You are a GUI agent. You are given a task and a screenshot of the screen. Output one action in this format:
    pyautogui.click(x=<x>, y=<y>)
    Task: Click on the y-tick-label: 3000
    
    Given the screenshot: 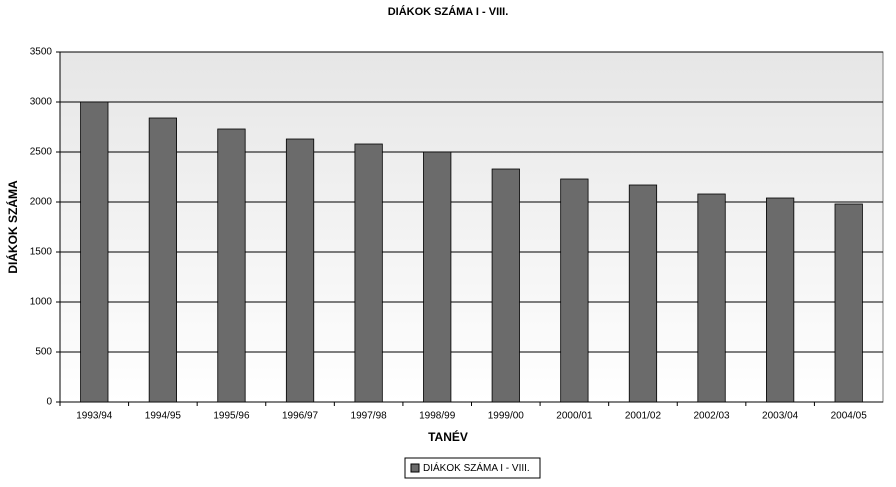 What is the action you would take?
    pyautogui.click(x=41, y=102)
    